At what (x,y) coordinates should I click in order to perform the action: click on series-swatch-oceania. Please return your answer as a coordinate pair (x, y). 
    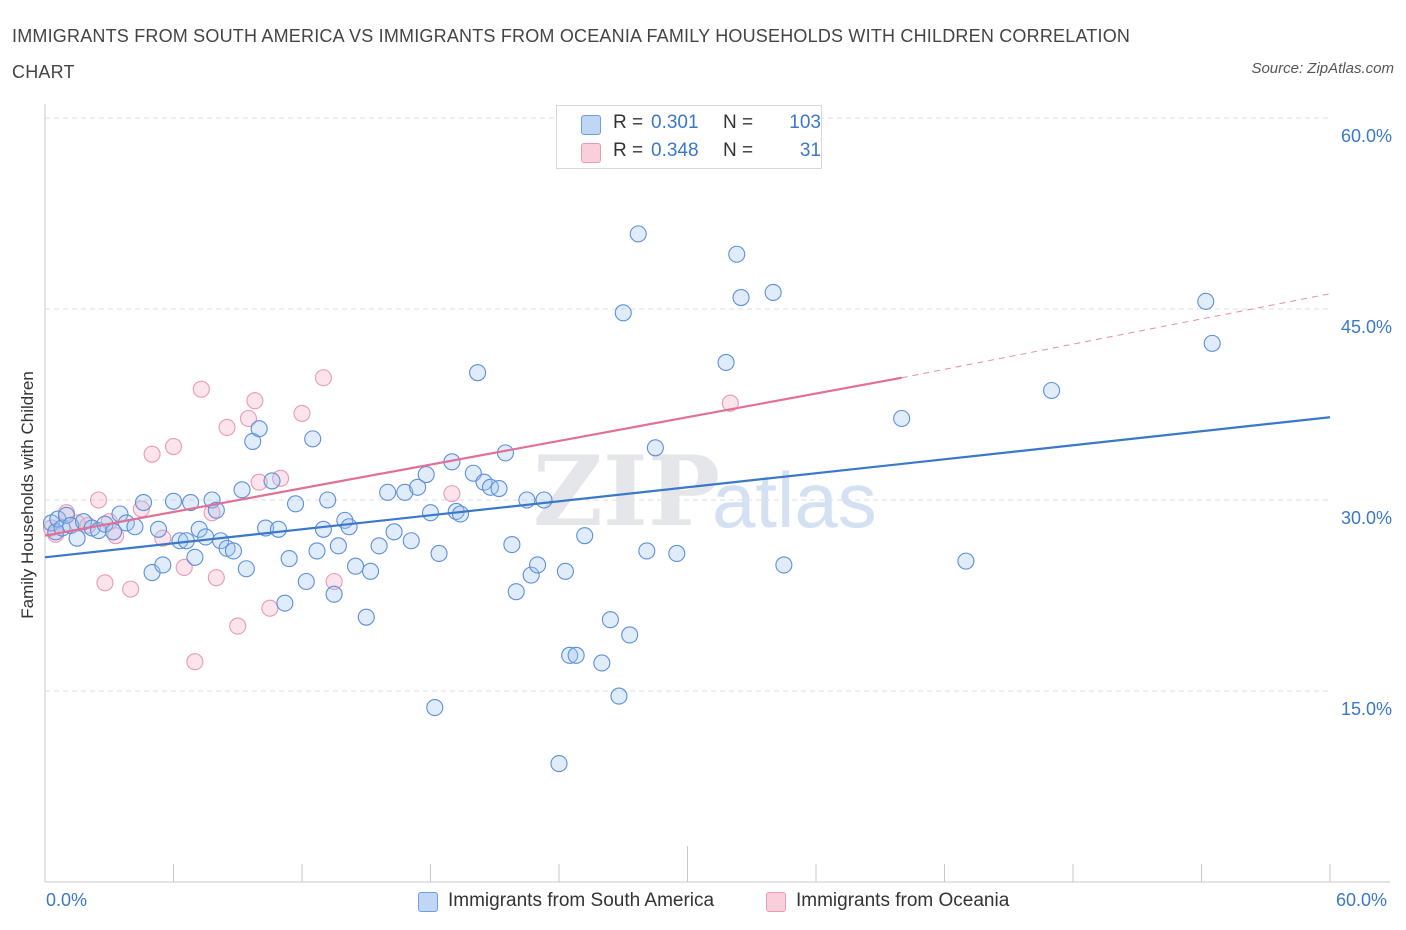
    Looking at the image, I should click on (776, 902).